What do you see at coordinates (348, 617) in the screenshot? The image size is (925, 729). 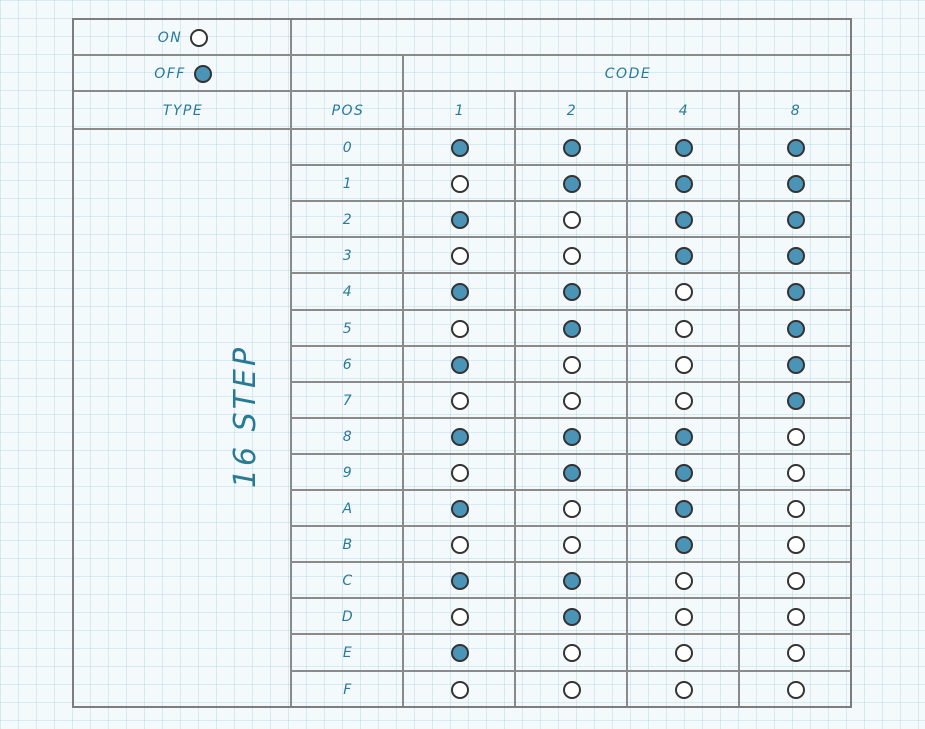 I see `pos-value: D` at bounding box center [348, 617].